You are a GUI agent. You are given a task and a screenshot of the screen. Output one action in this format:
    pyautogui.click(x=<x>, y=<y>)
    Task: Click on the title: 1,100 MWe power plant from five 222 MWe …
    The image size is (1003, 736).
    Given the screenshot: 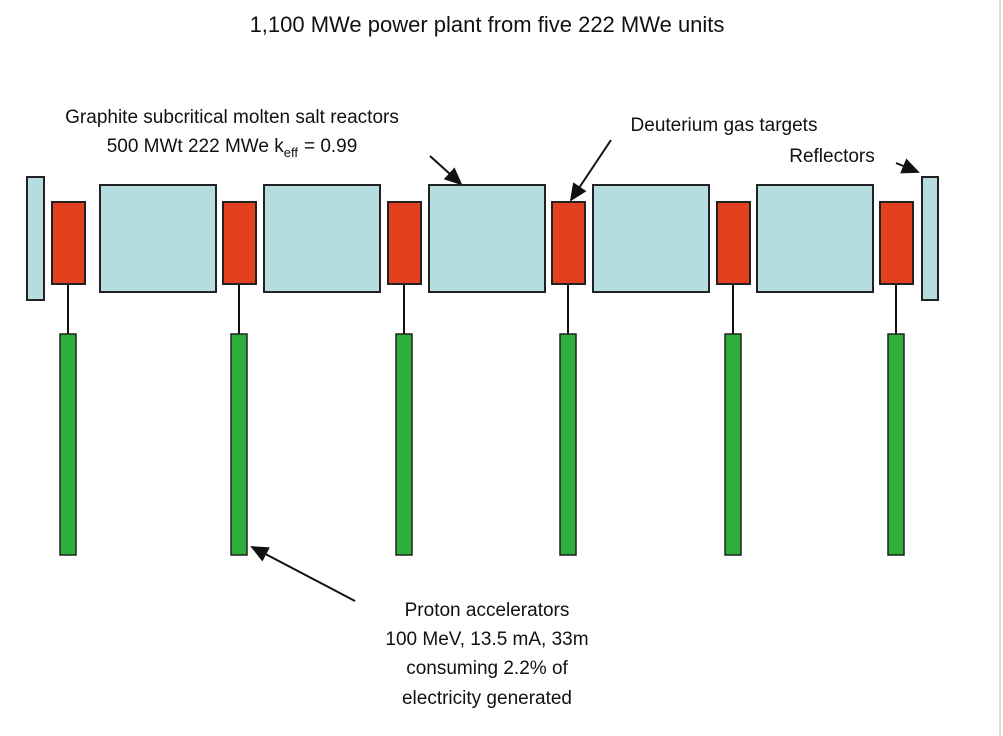 What is the action you would take?
    pyautogui.click(x=487, y=24)
    